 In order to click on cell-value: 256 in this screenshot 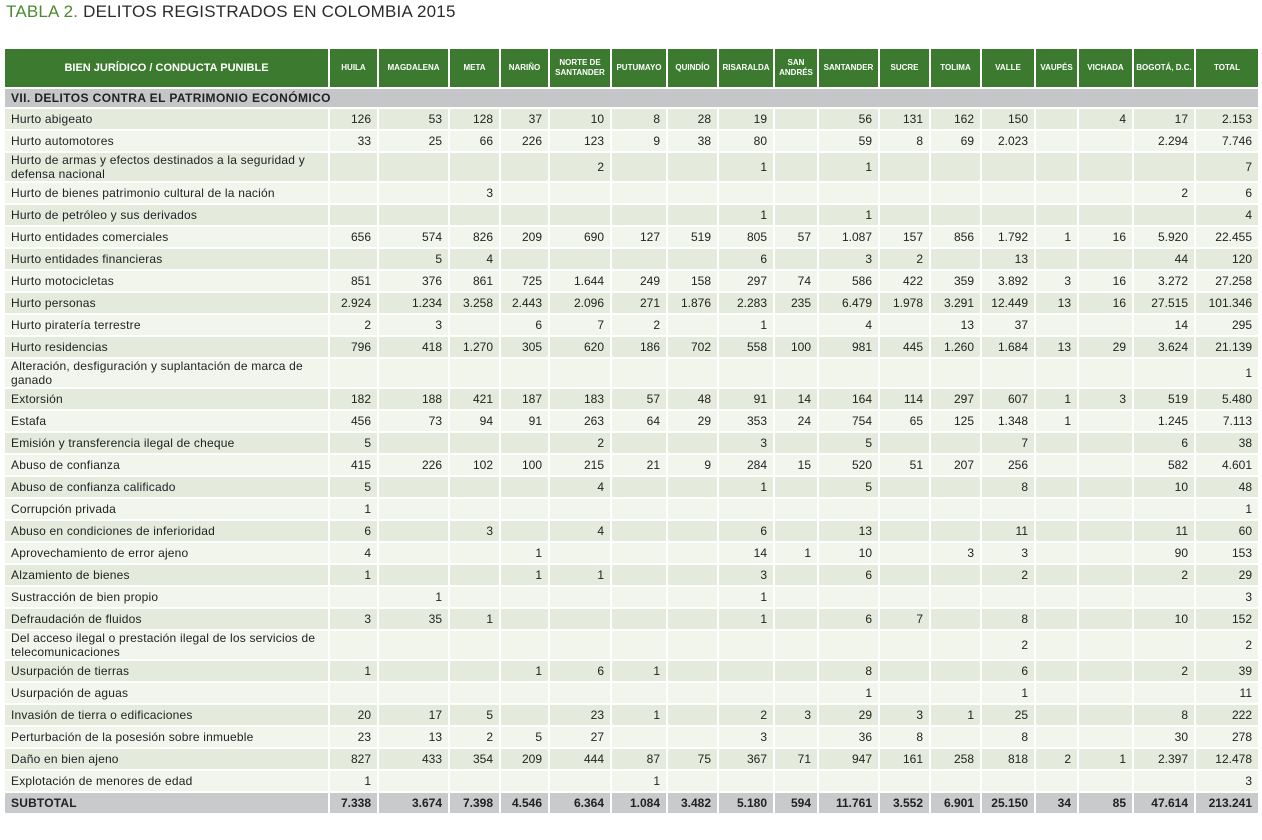, I will do `click(1008, 465)`.